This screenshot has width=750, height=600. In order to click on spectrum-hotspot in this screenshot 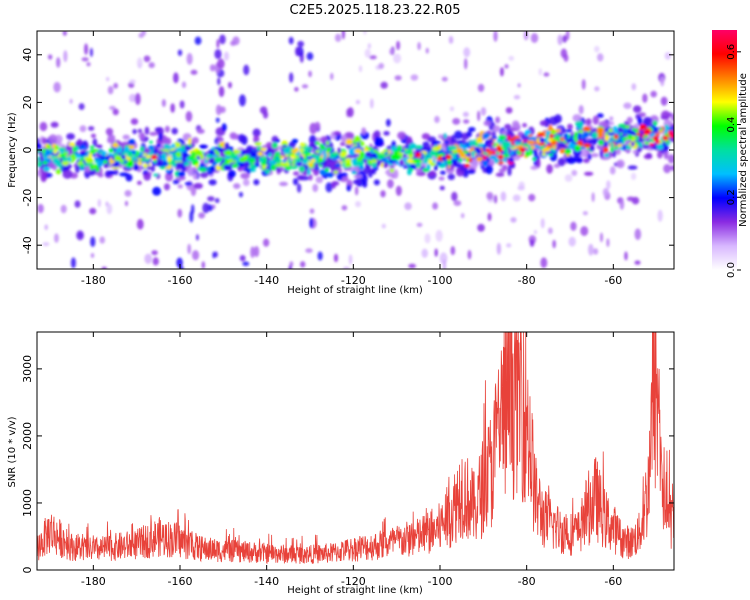, I will do `click(500, 157)`.